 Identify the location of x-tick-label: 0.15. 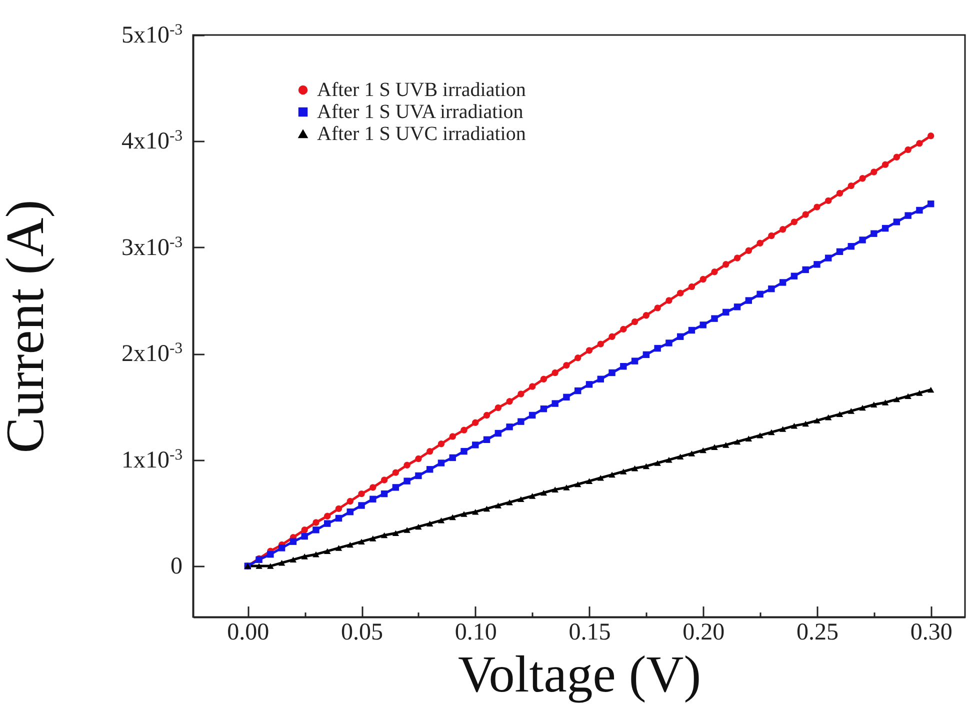
(589, 633).